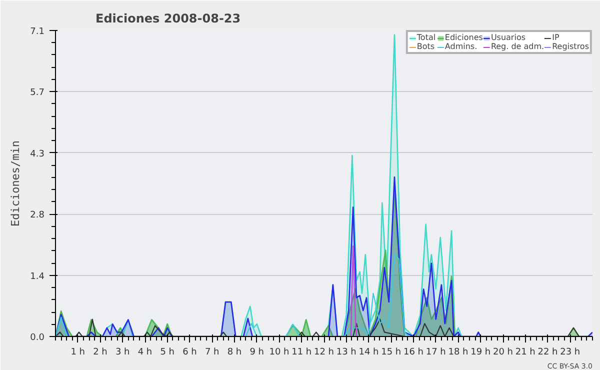 The image size is (600, 370). I want to click on x-tick-label: 21 h, so click(525, 353).